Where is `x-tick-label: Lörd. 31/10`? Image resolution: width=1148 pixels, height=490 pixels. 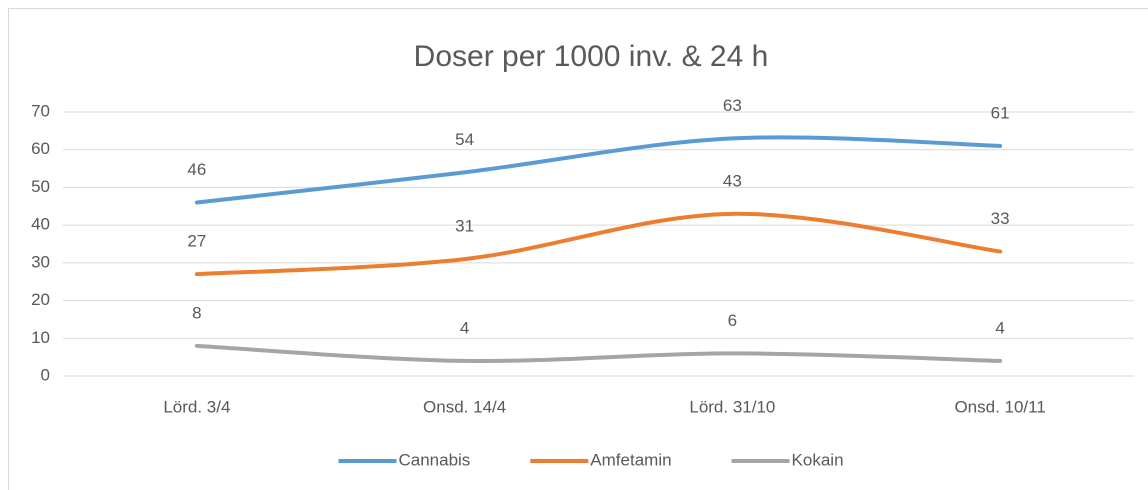 x-tick-label: Lörd. 31/10 is located at coordinates (732, 406).